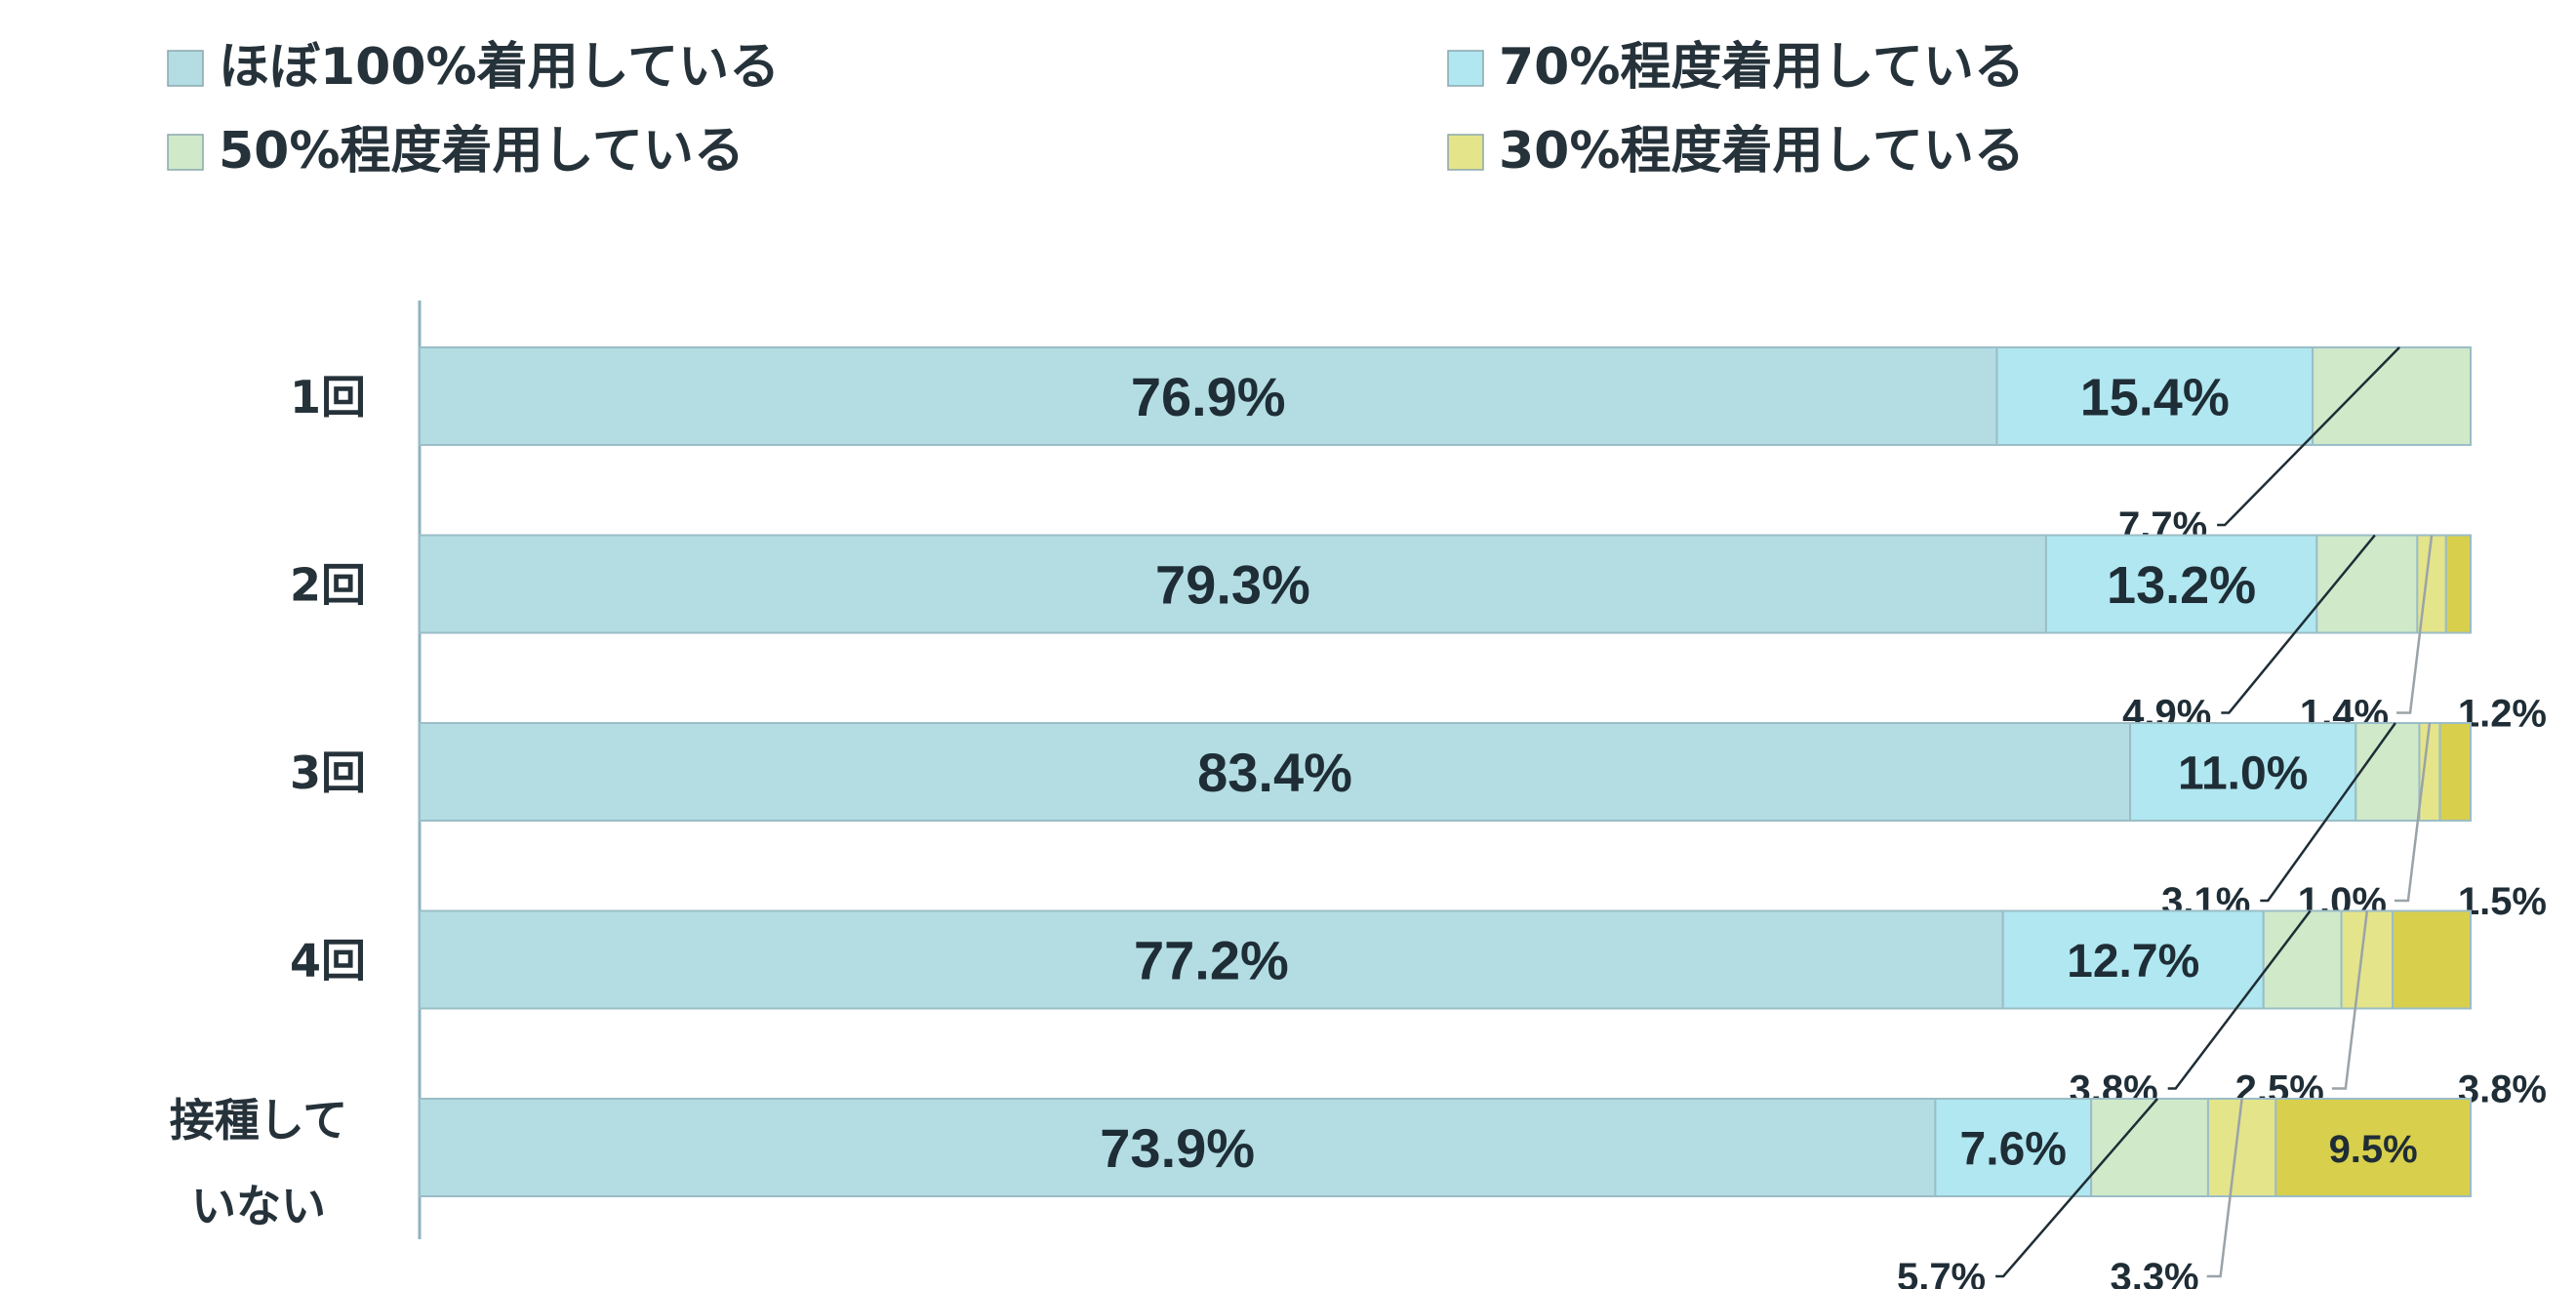  What do you see at coordinates (258, 1206) in the screenshot?
I see `category-label: いない` at bounding box center [258, 1206].